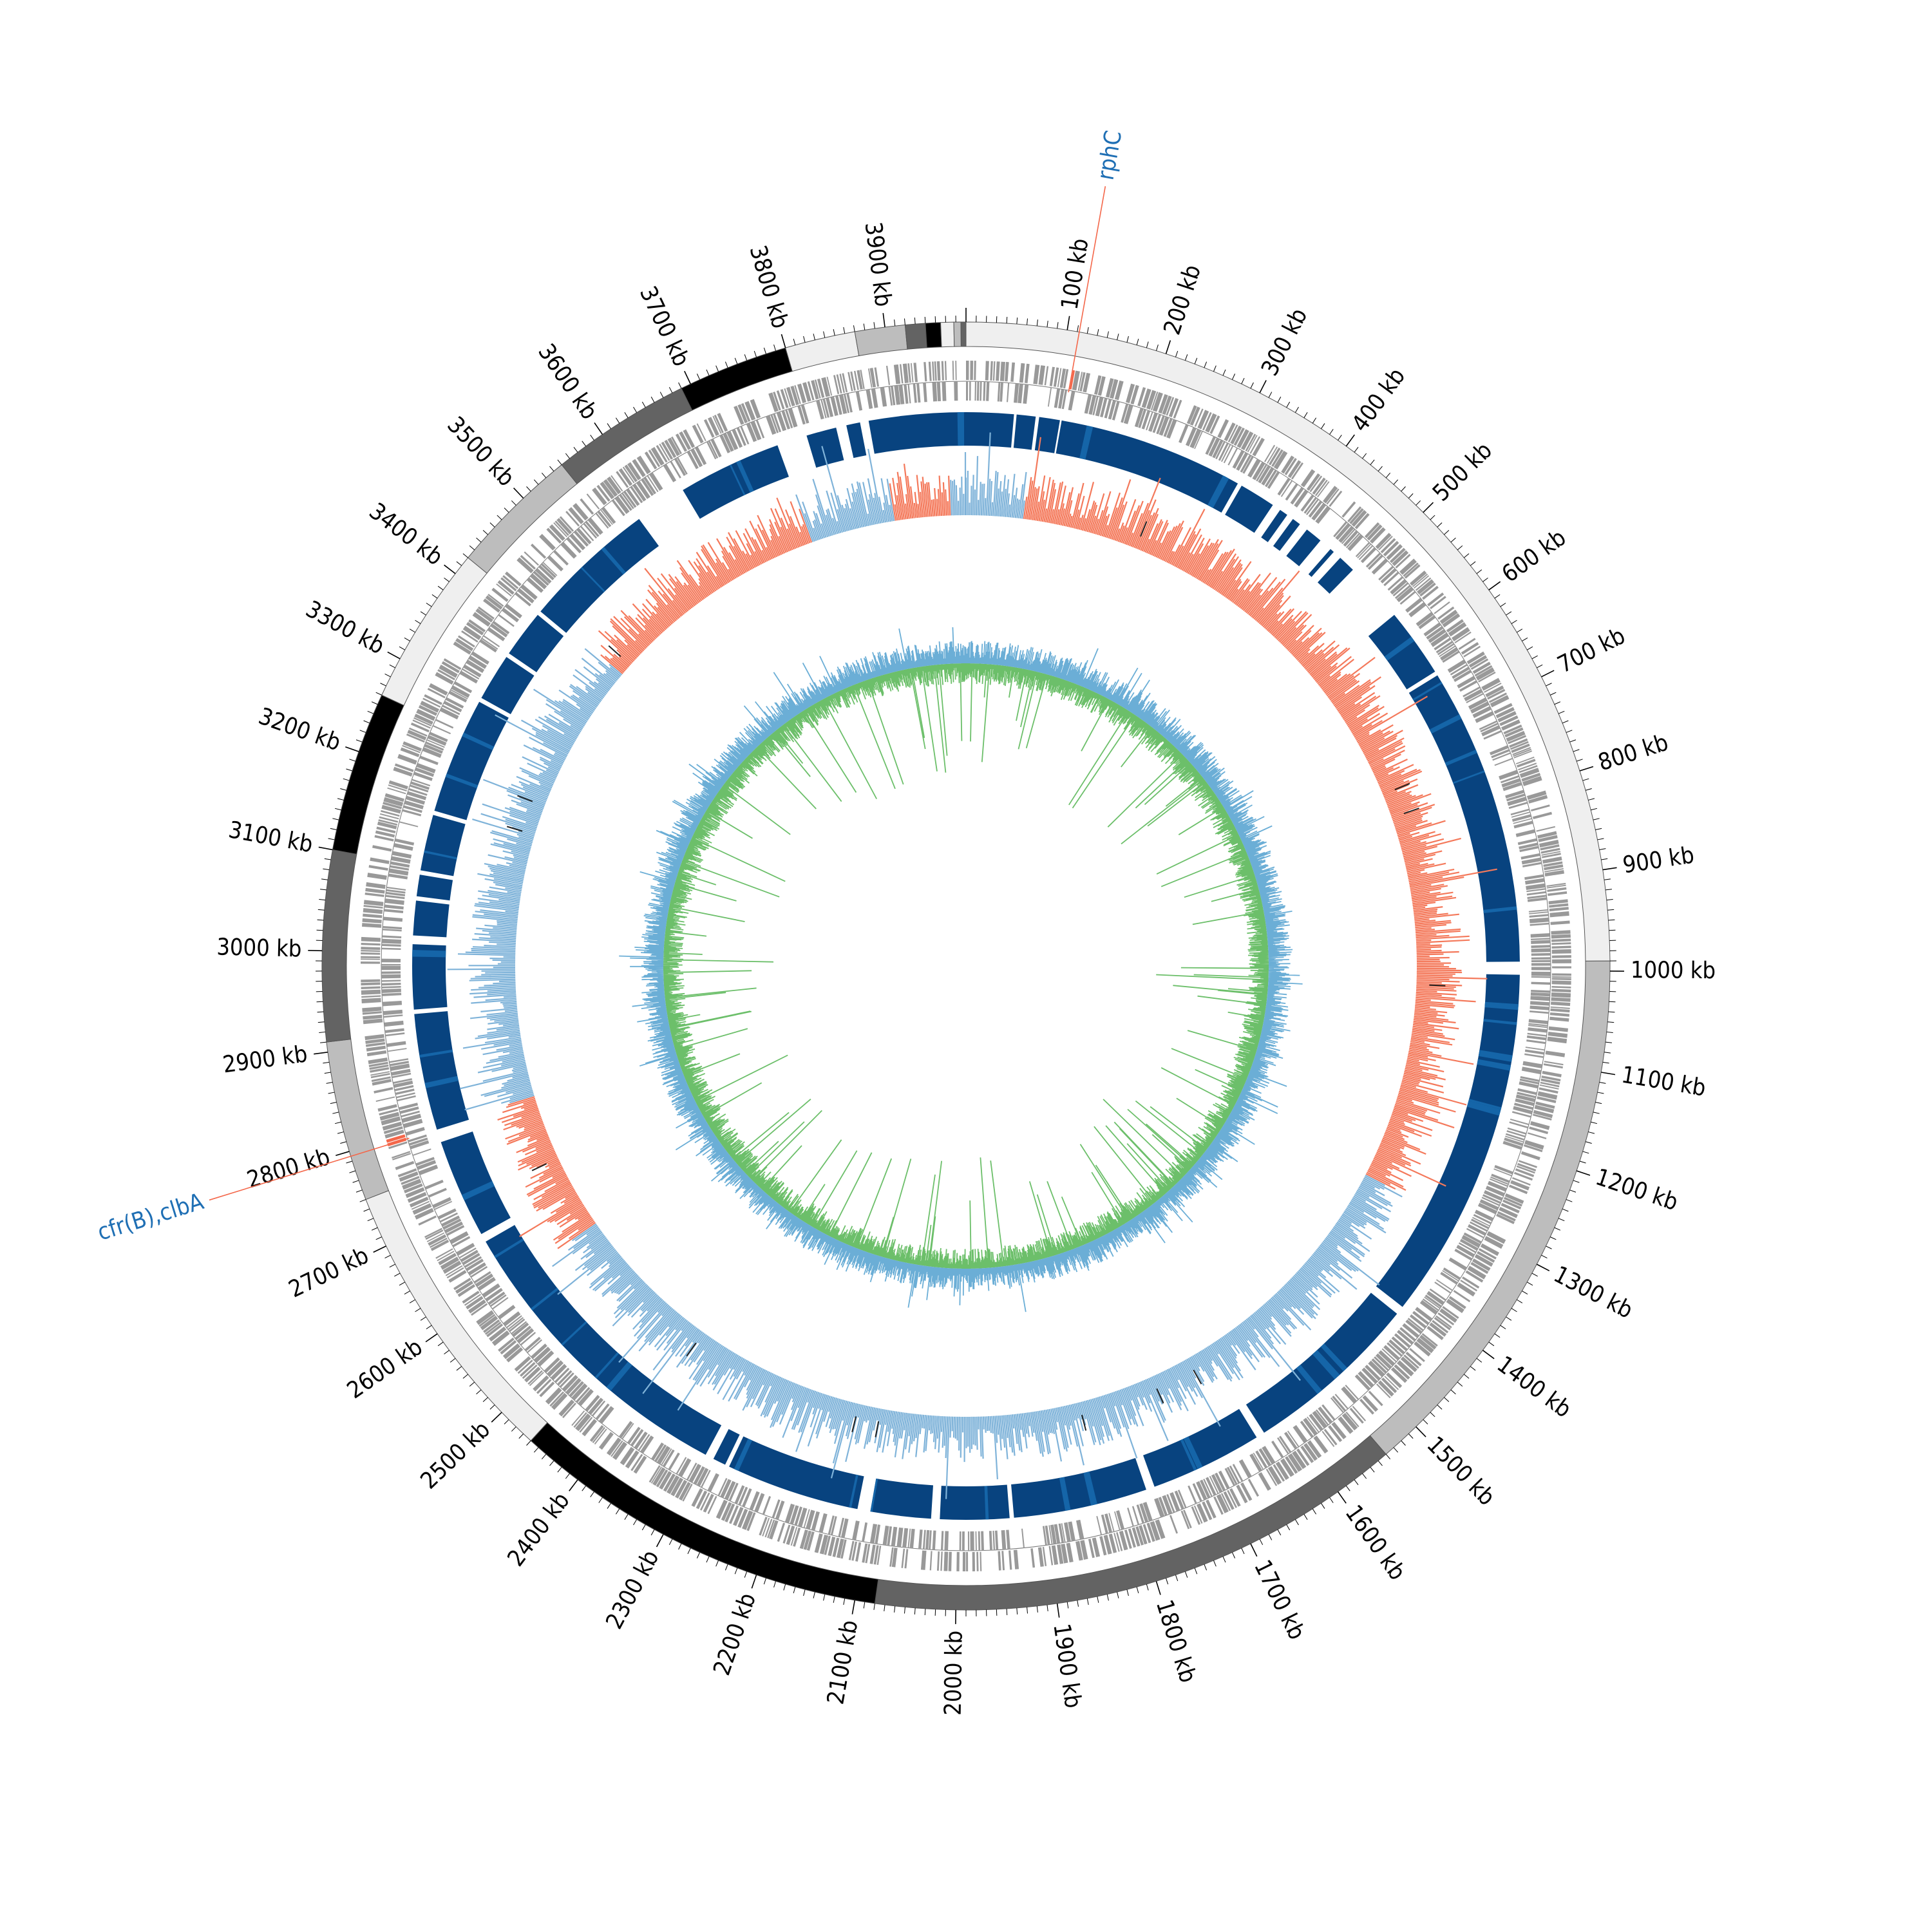 This screenshot has height=1932, width=1932. Describe the element at coordinates (854, 1424) in the screenshot. I see `gc-skew-spike` at that location.